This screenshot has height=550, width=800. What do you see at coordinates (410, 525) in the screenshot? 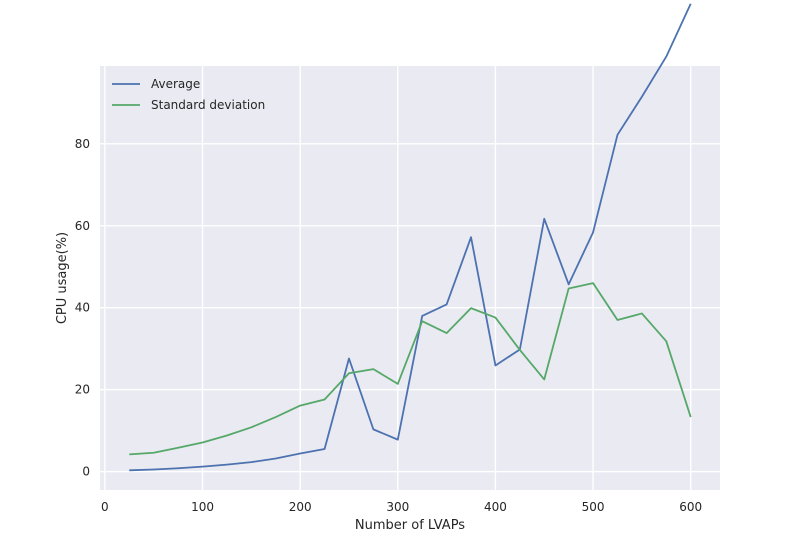
I see `x-axis-label: Number of LVAPs` at bounding box center [410, 525].